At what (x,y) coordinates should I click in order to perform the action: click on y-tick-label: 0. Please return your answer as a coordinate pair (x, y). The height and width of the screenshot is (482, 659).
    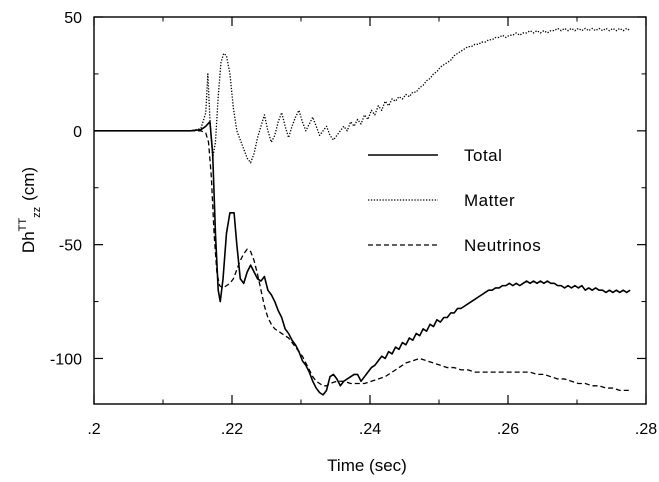
    Looking at the image, I should click on (77, 132).